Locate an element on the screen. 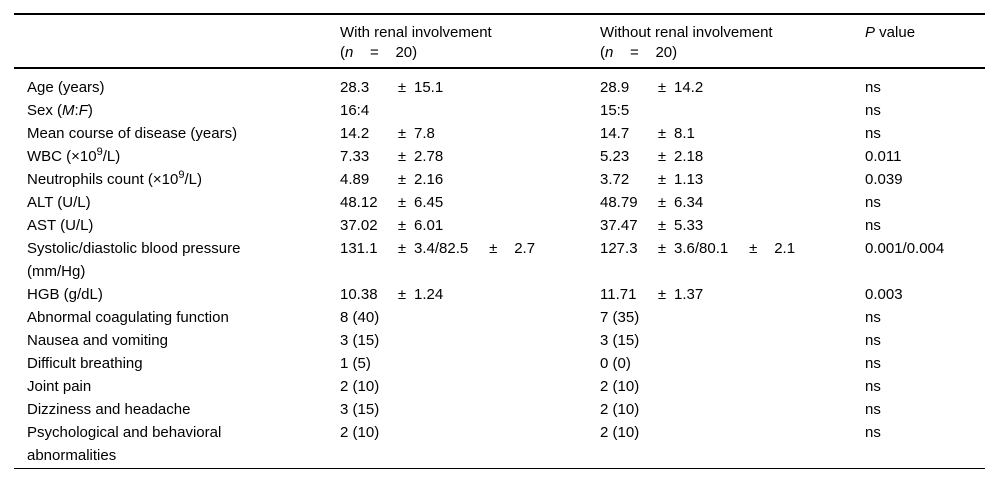 The image size is (1000, 478). value-sd: 6.45 is located at coordinates (429, 202).